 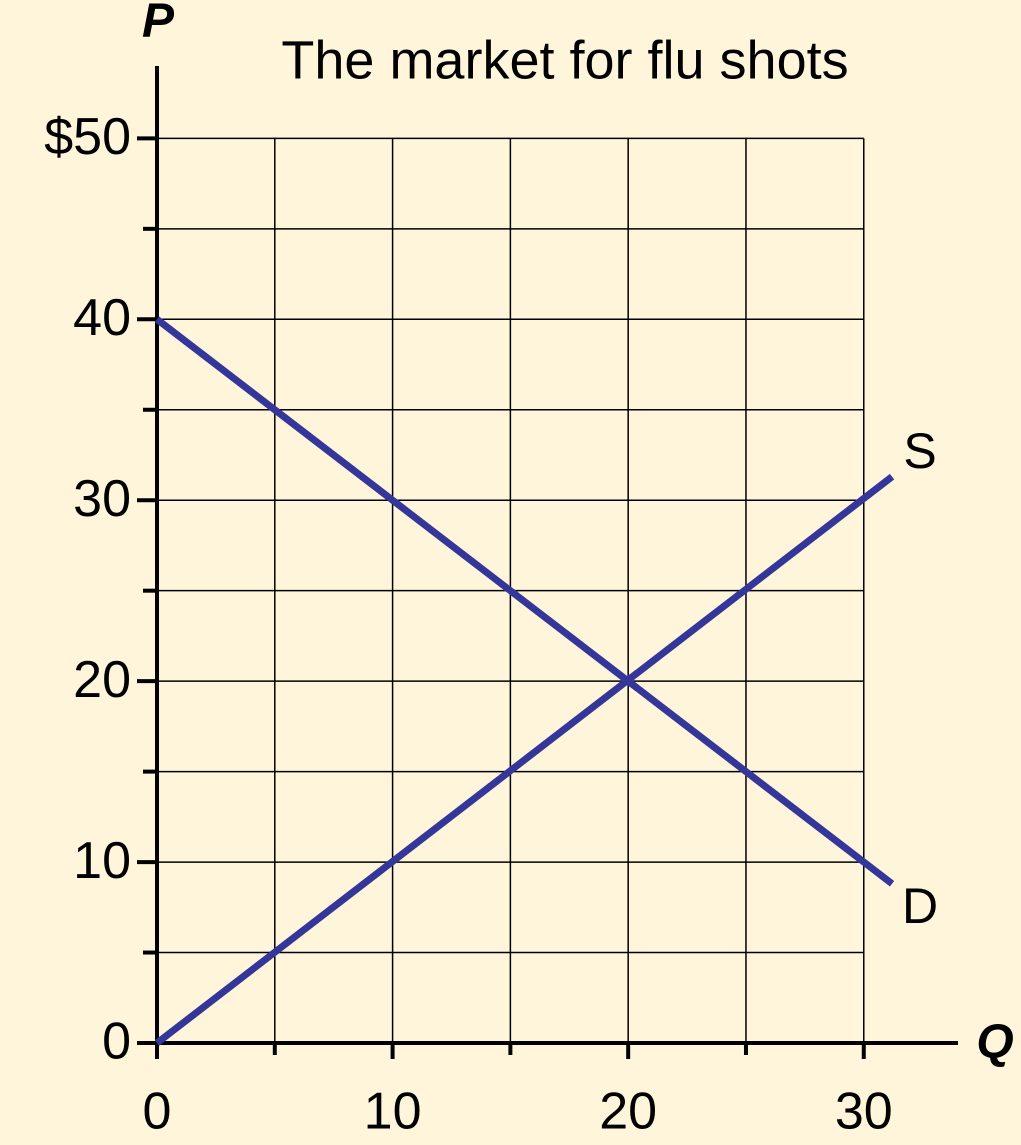 What do you see at coordinates (919, 451) in the screenshot?
I see `series-label: S` at bounding box center [919, 451].